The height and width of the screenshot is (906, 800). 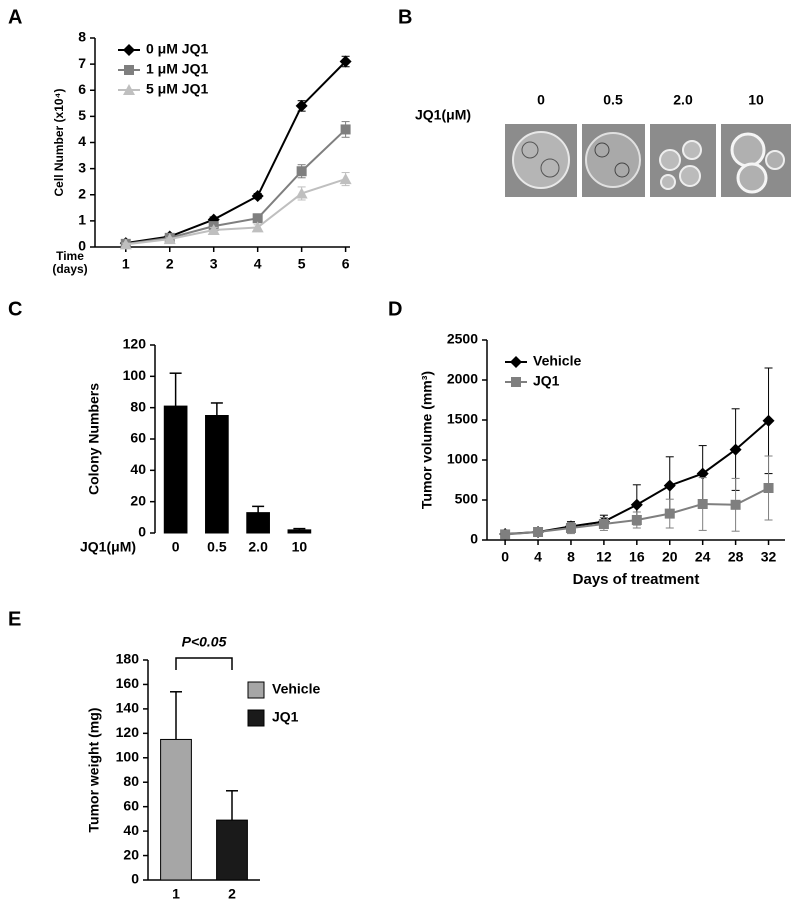 What do you see at coordinates (14, 619) in the screenshot?
I see `panel-letter: E` at bounding box center [14, 619].